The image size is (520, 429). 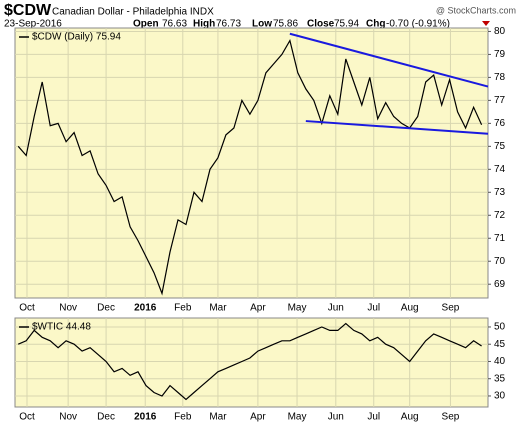 What do you see at coordinates (500, 192) in the screenshot?
I see `y-tick-label: 73` at bounding box center [500, 192].